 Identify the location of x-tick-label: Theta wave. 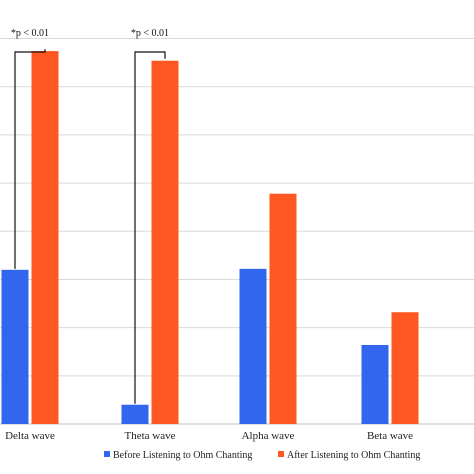
(150, 436).